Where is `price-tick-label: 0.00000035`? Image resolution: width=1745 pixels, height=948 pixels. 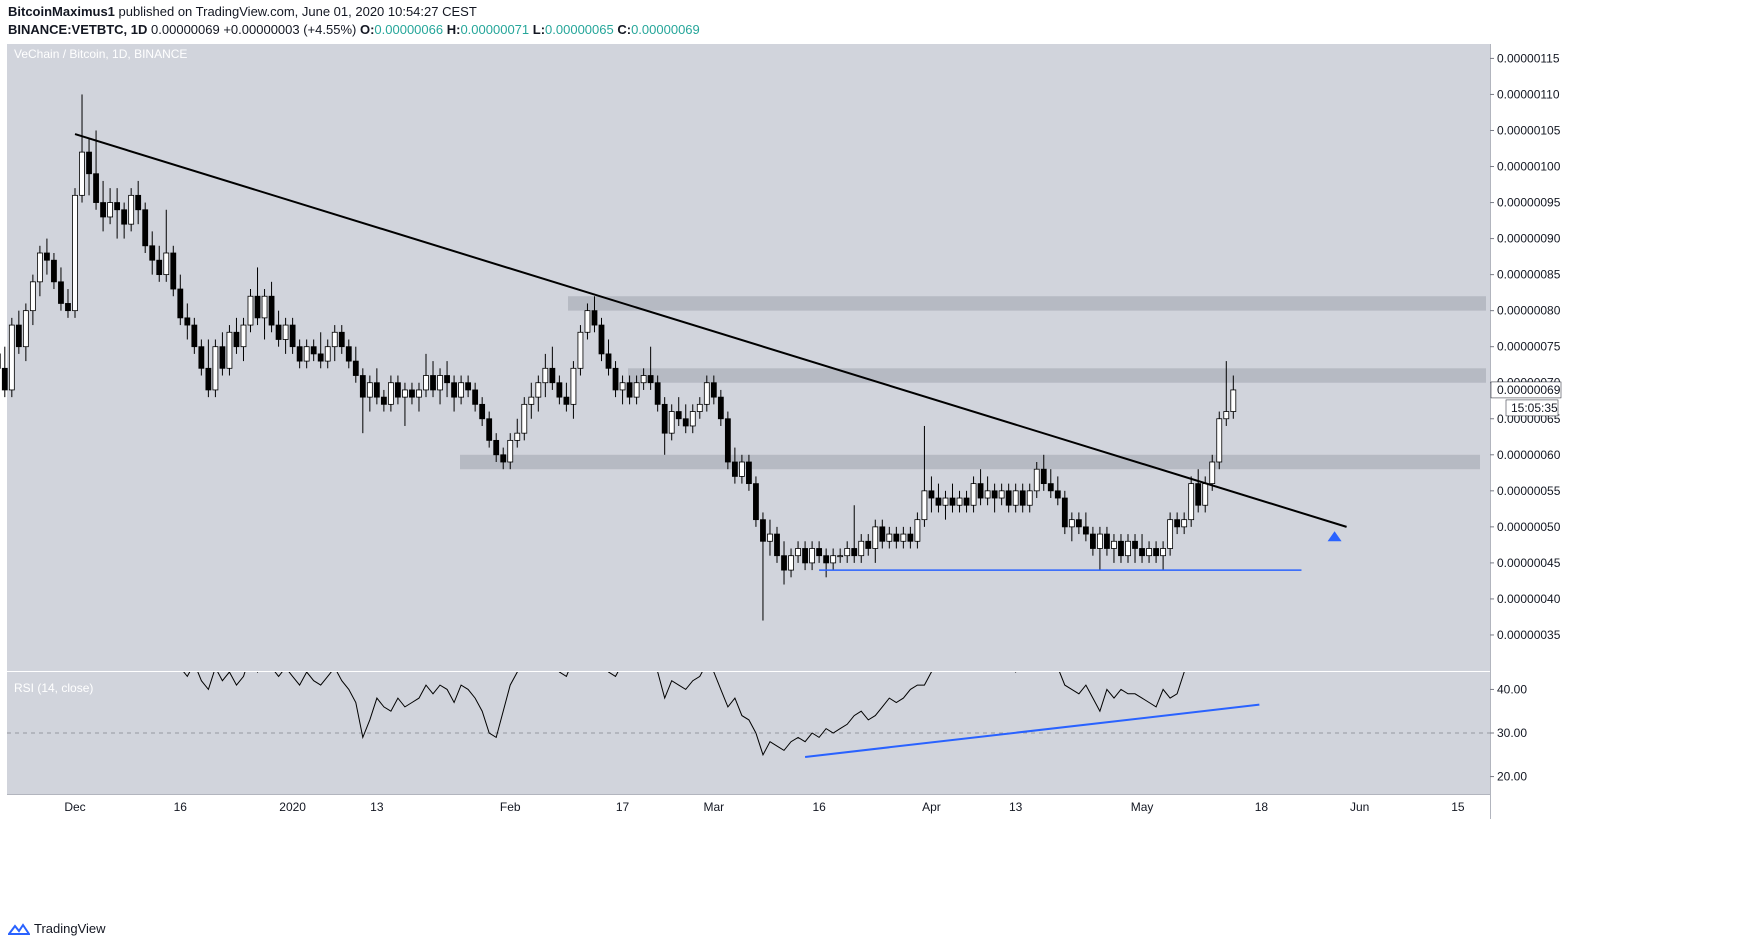 price-tick-label: 0.00000035 is located at coordinates (1529, 635).